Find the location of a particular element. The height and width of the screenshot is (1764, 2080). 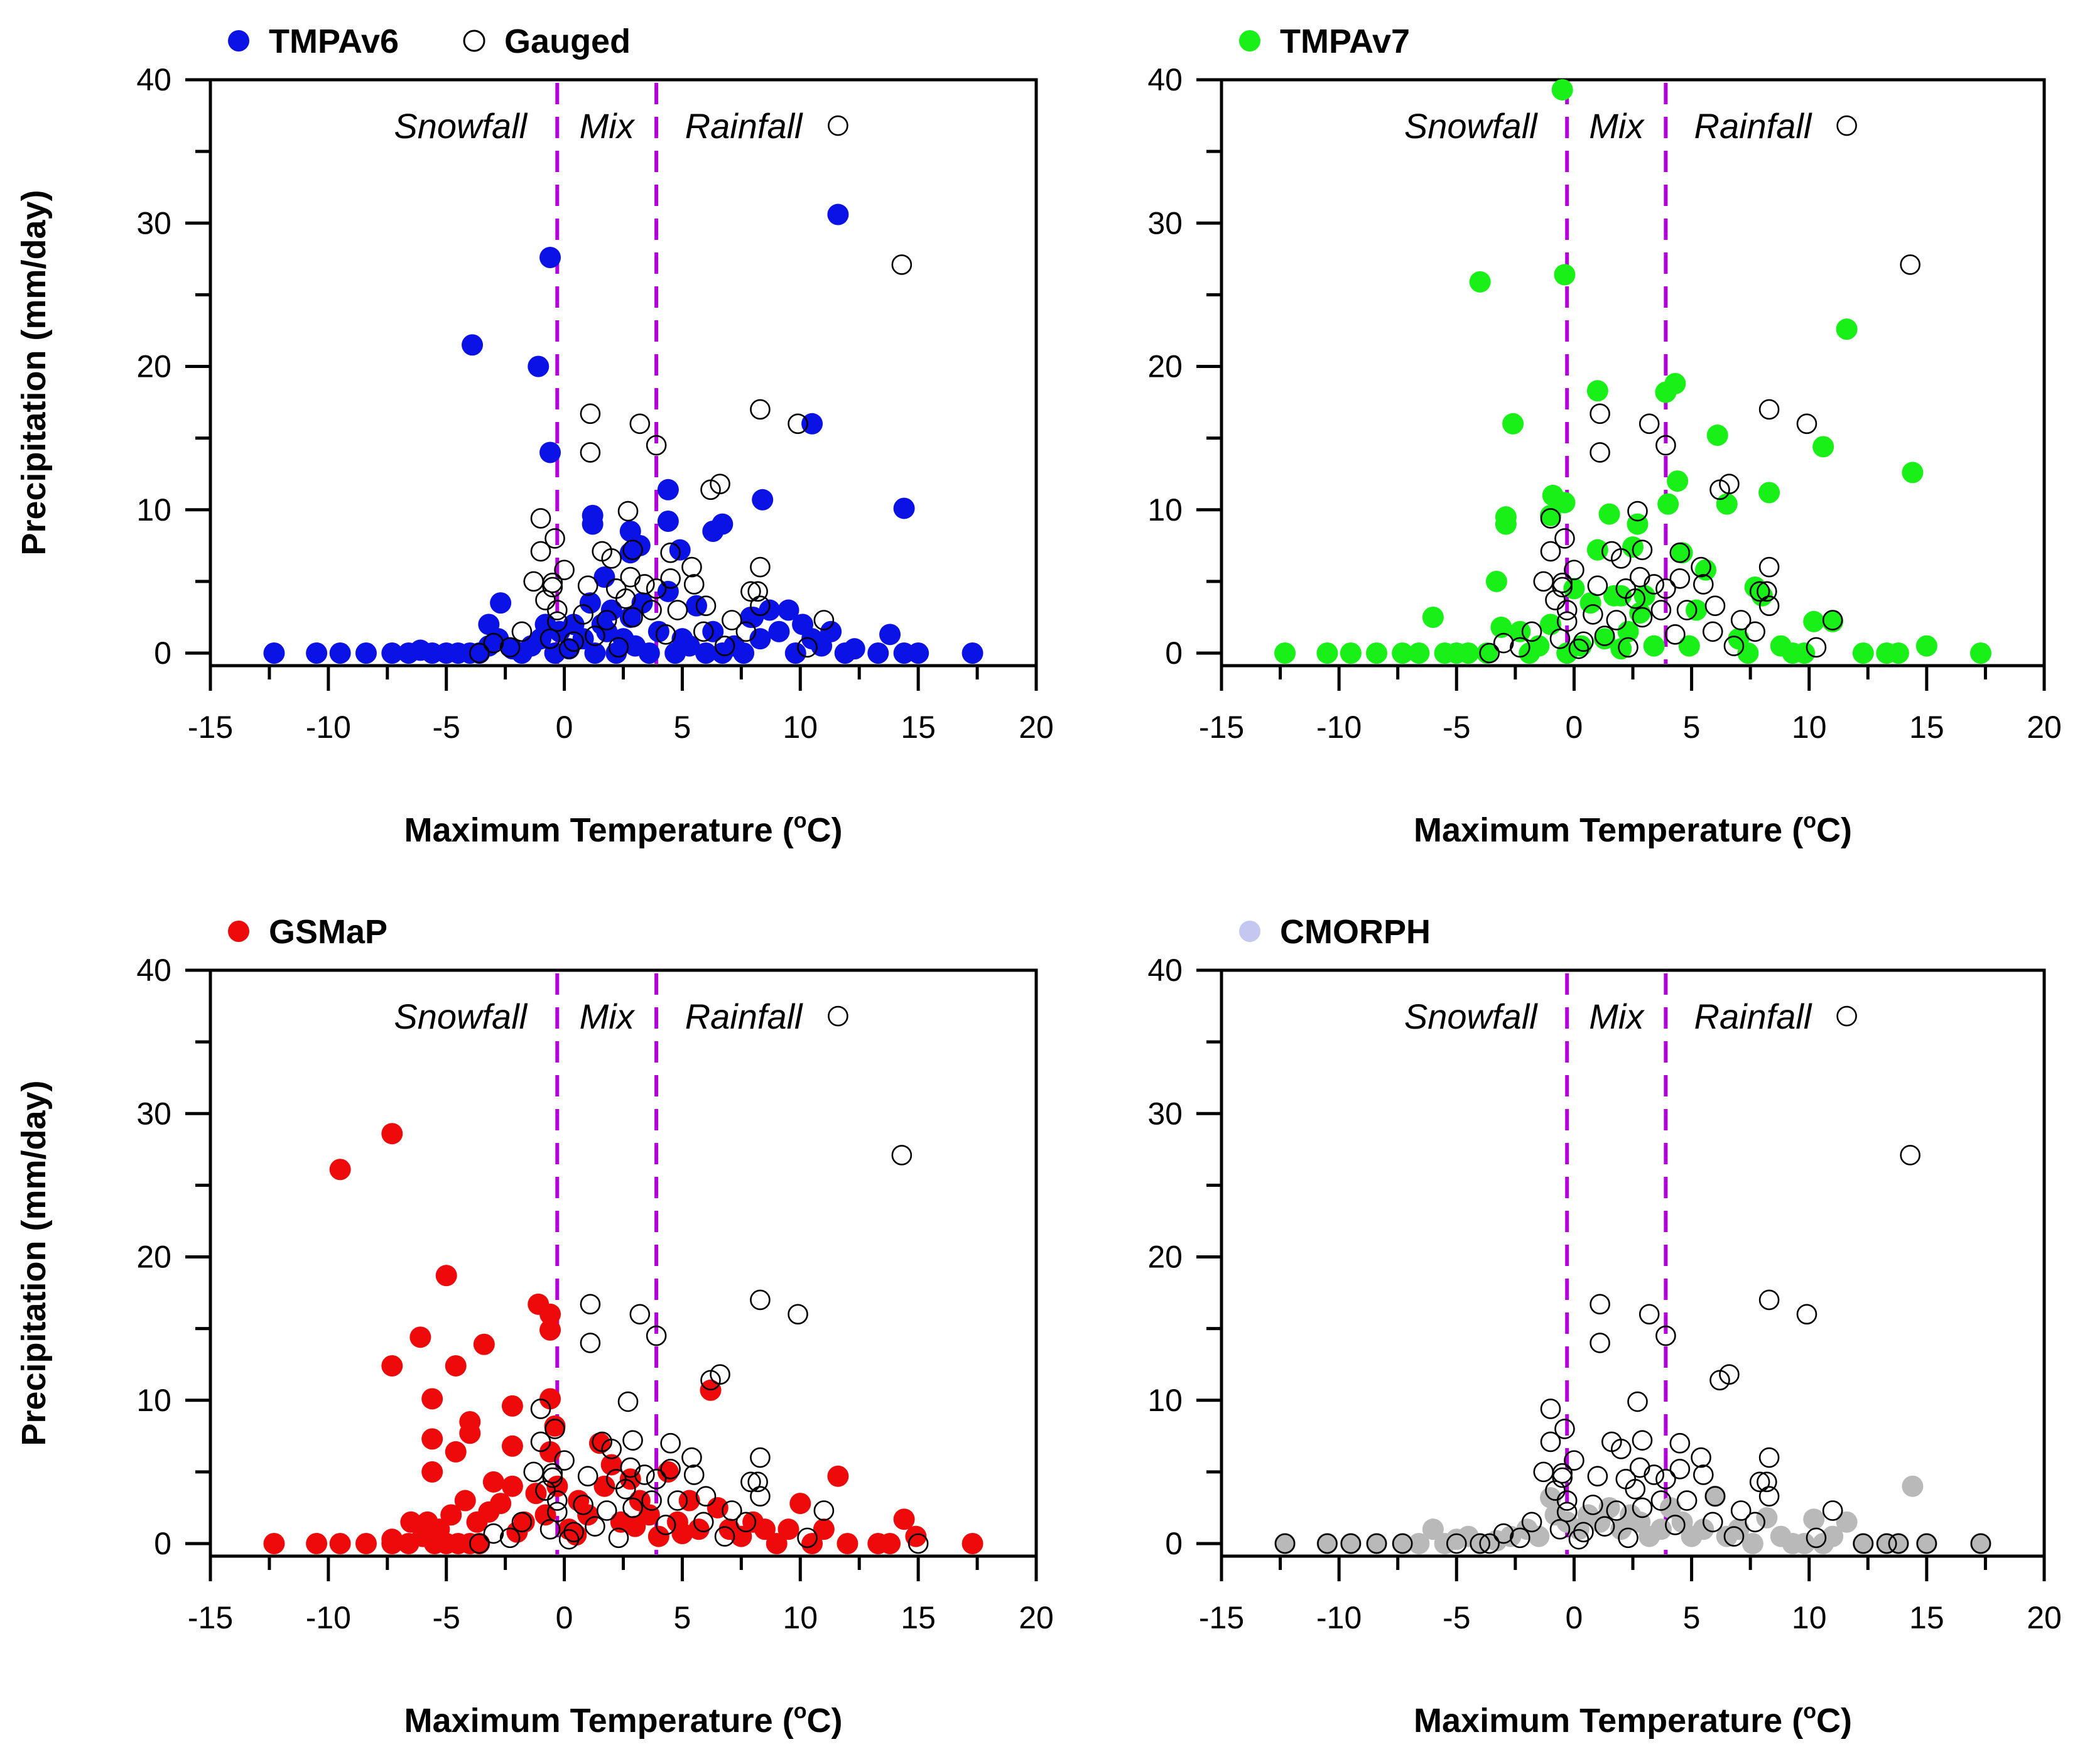

plot-frame is located at coordinates (1633, 1263).